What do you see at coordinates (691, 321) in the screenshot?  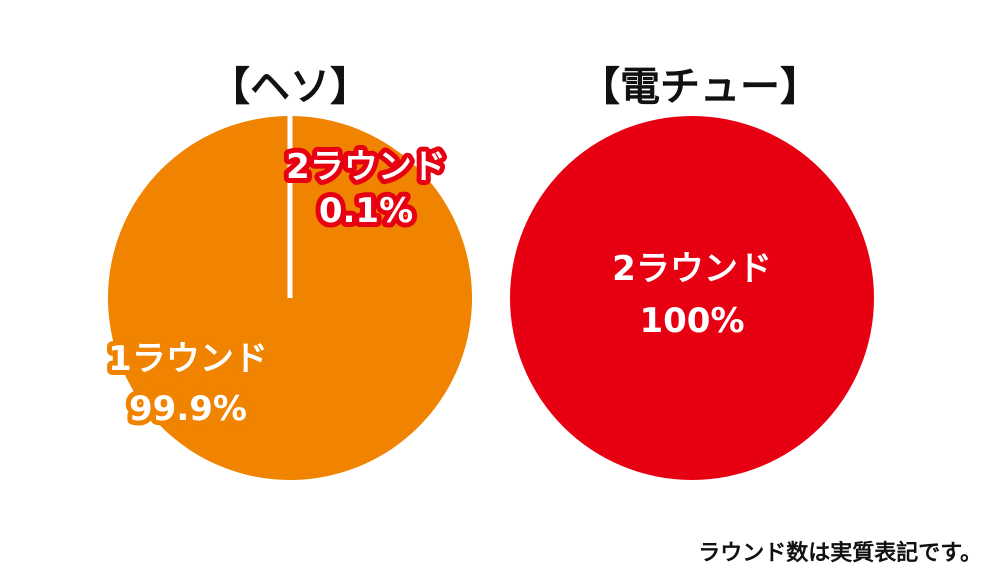 I see `denchu-slice-2r-value: 100%` at bounding box center [691, 321].